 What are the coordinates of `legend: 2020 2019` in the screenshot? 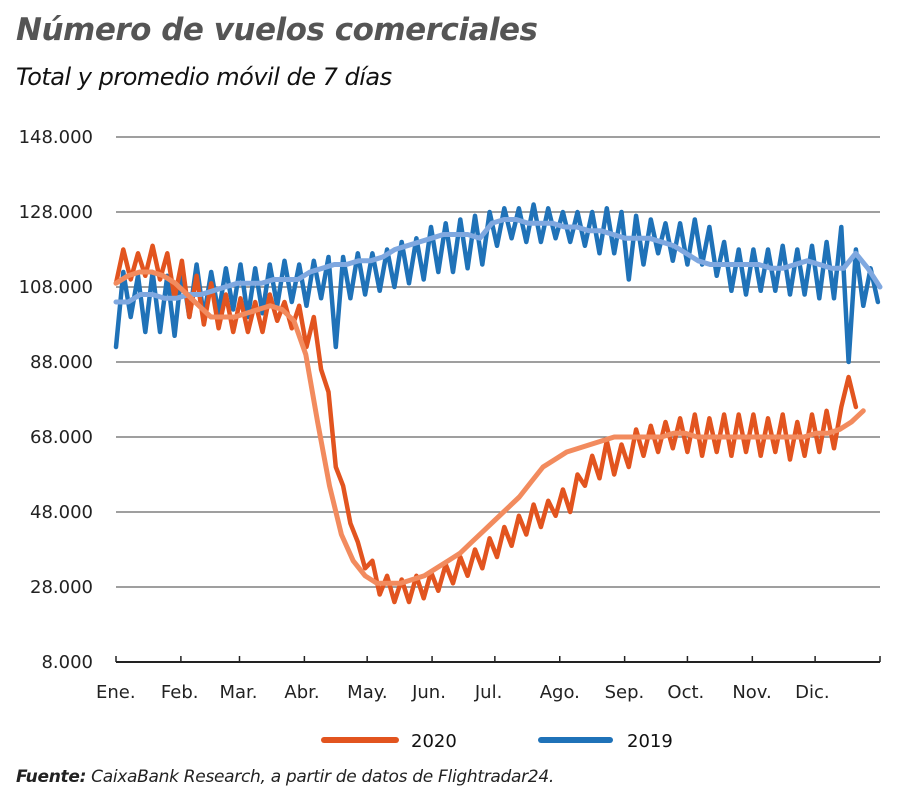 It's located at (497, 741).